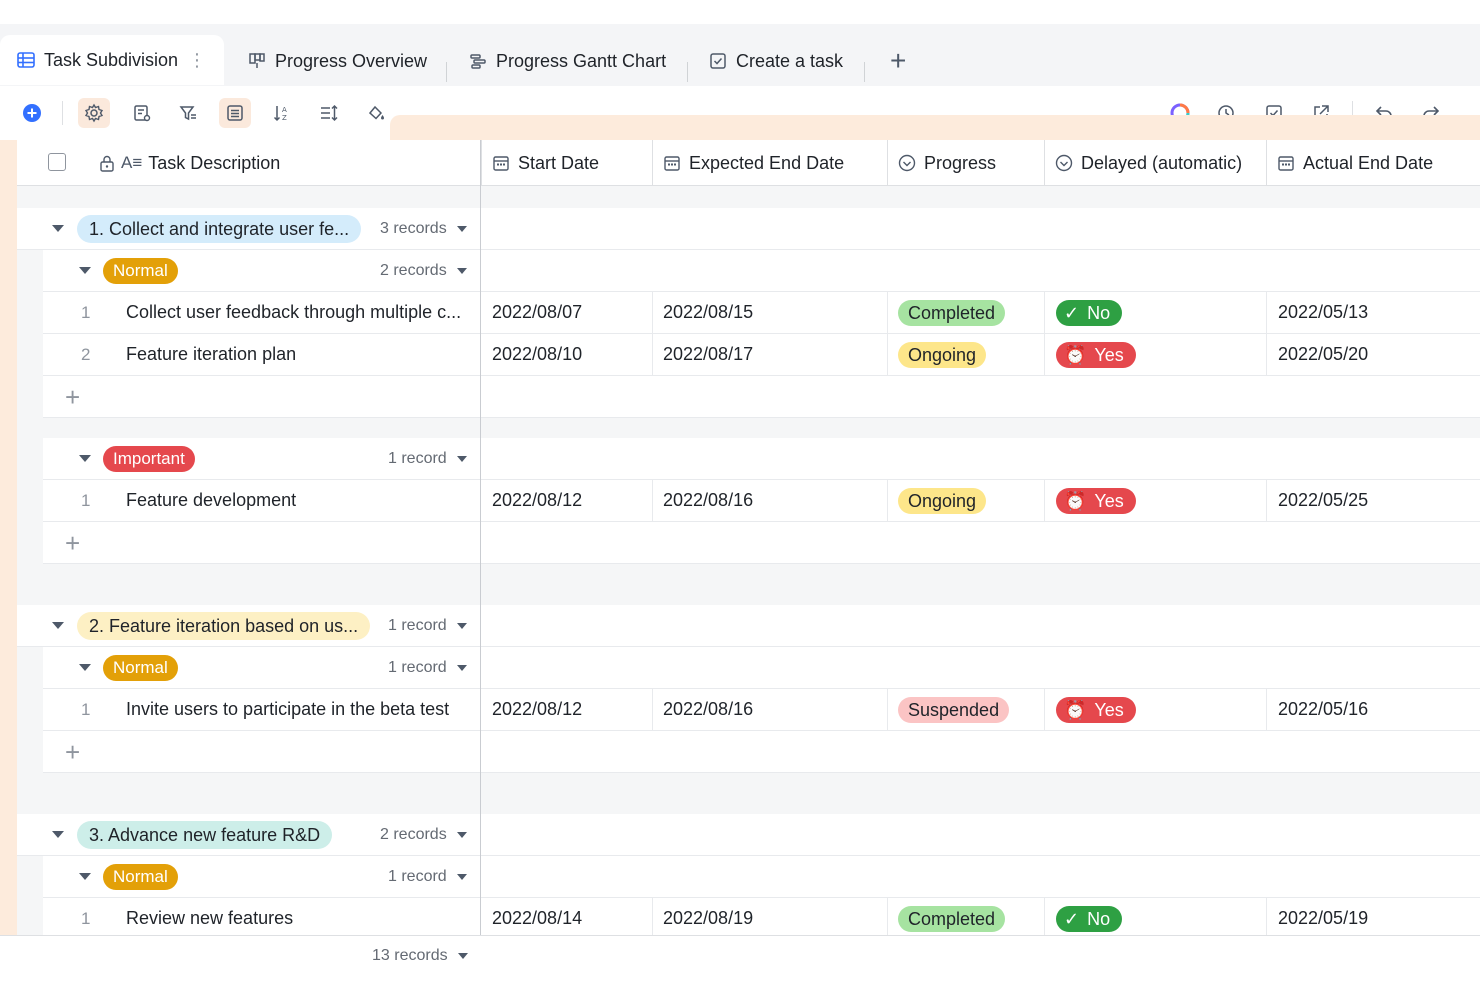  Describe the element at coordinates (1323, 918) in the screenshot. I see `actual-end-date-cell: 2022/05/19` at that location.